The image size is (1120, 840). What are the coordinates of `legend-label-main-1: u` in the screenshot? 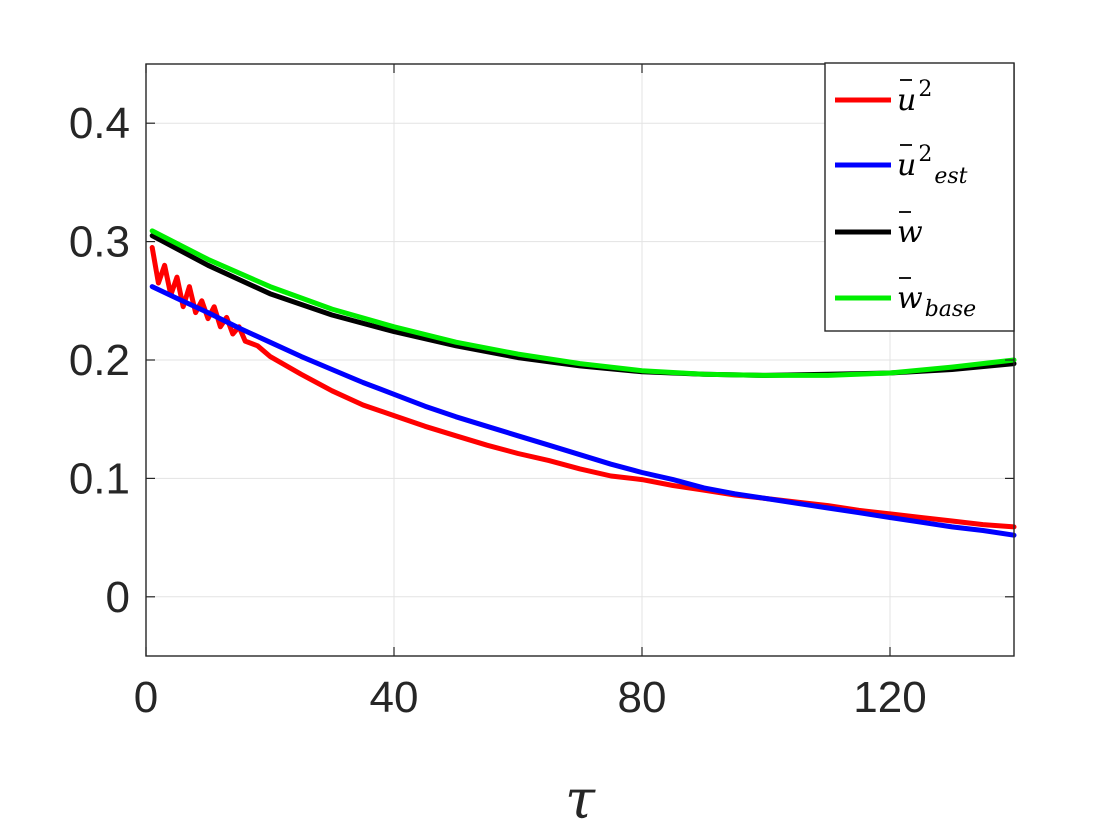 It's located at (906, 165).